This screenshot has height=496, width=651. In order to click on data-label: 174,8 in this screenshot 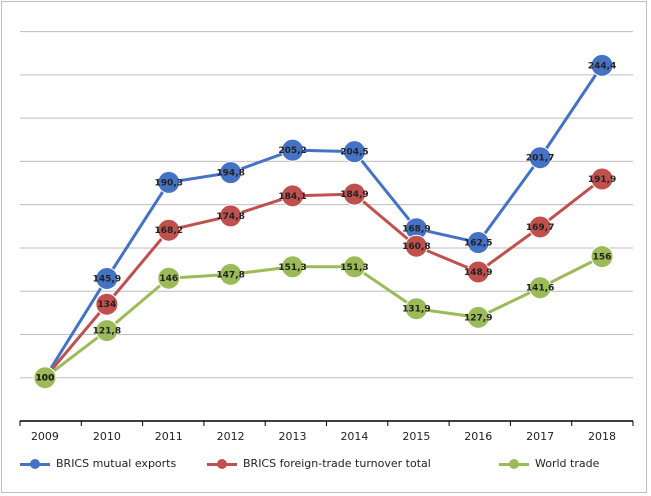, I will do `click(230, 217)`.